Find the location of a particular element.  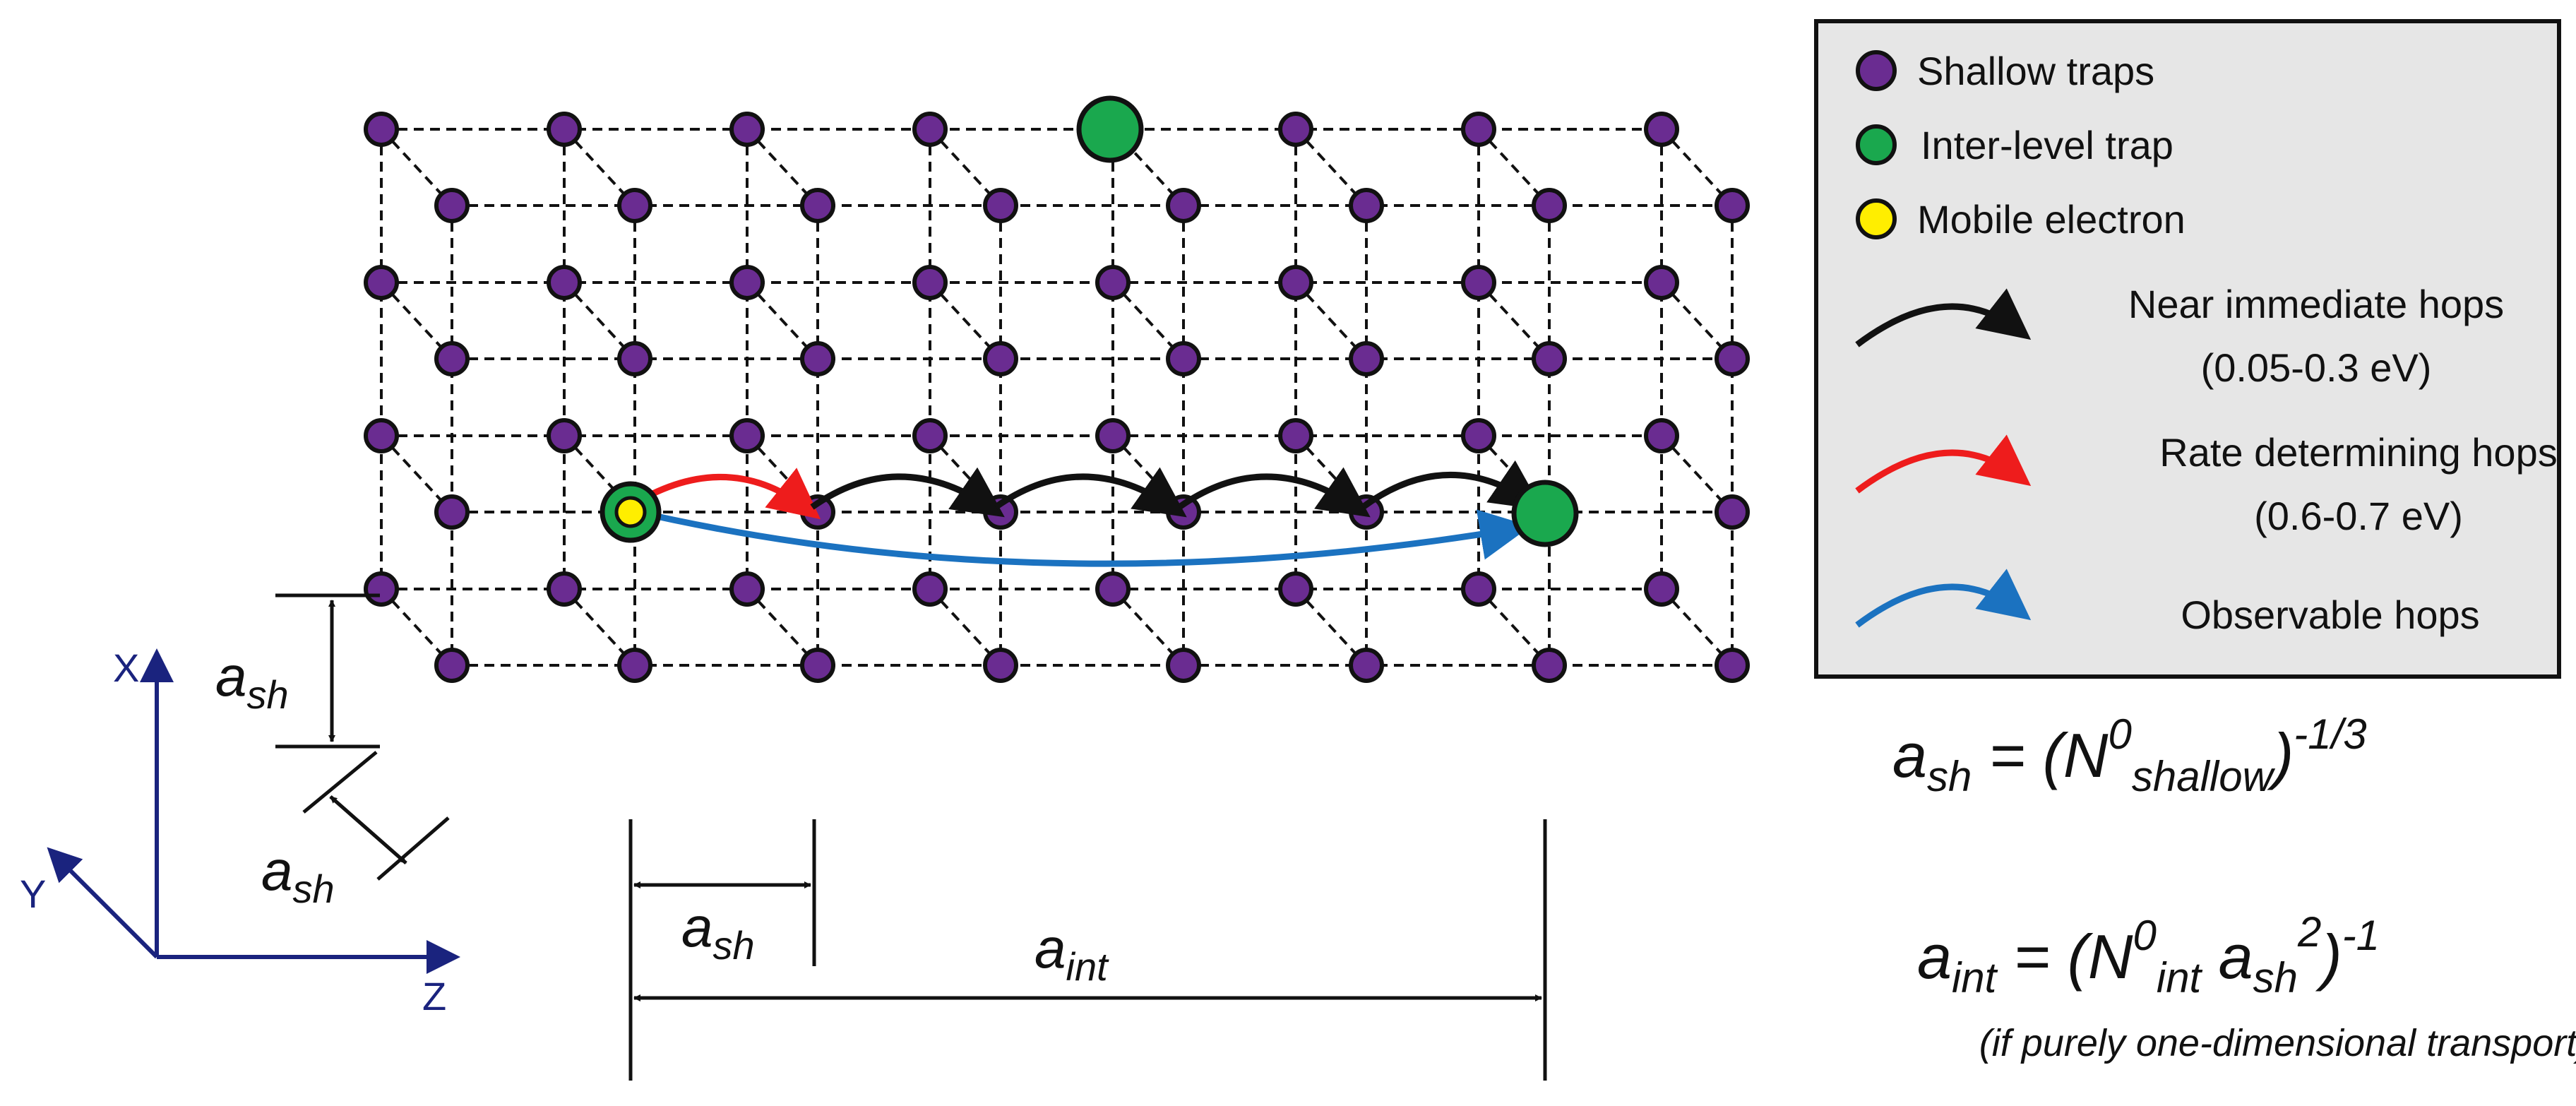

legend-mobile-electron-icon is located at coordinates (1876, 218).